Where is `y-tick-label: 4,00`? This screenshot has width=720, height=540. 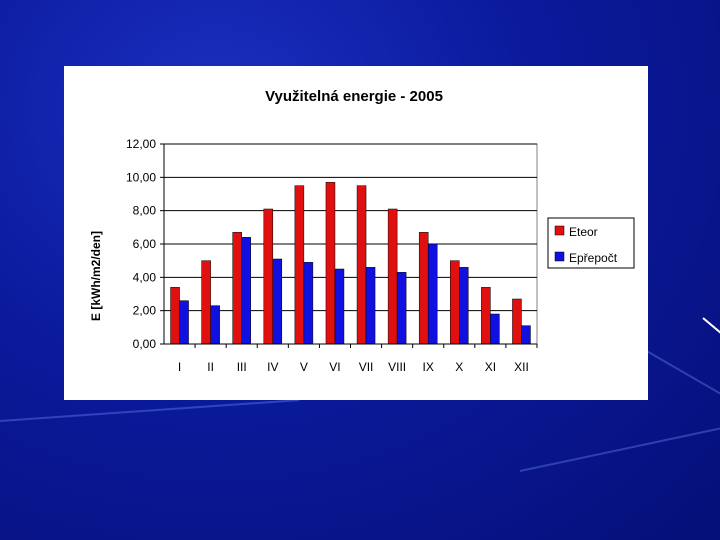
y-tick-label: 4,00 is located at coordinates (145, 277).